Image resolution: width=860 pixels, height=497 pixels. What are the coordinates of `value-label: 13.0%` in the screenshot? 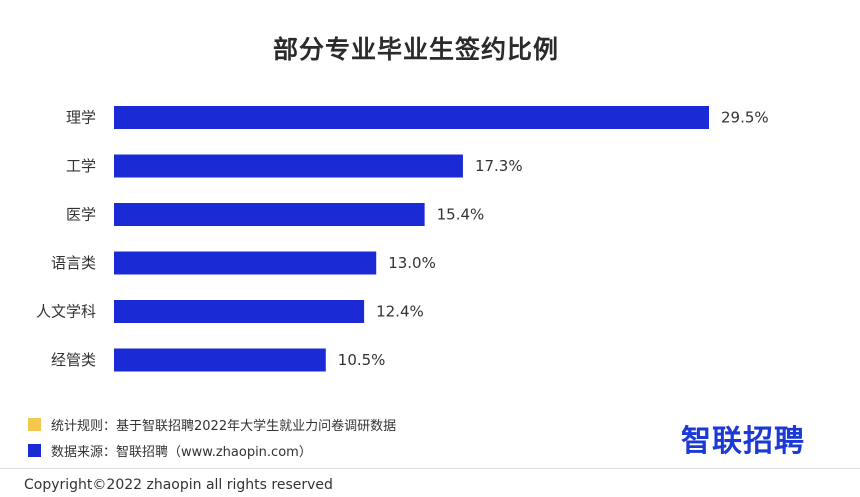 It's located at (412, 263).